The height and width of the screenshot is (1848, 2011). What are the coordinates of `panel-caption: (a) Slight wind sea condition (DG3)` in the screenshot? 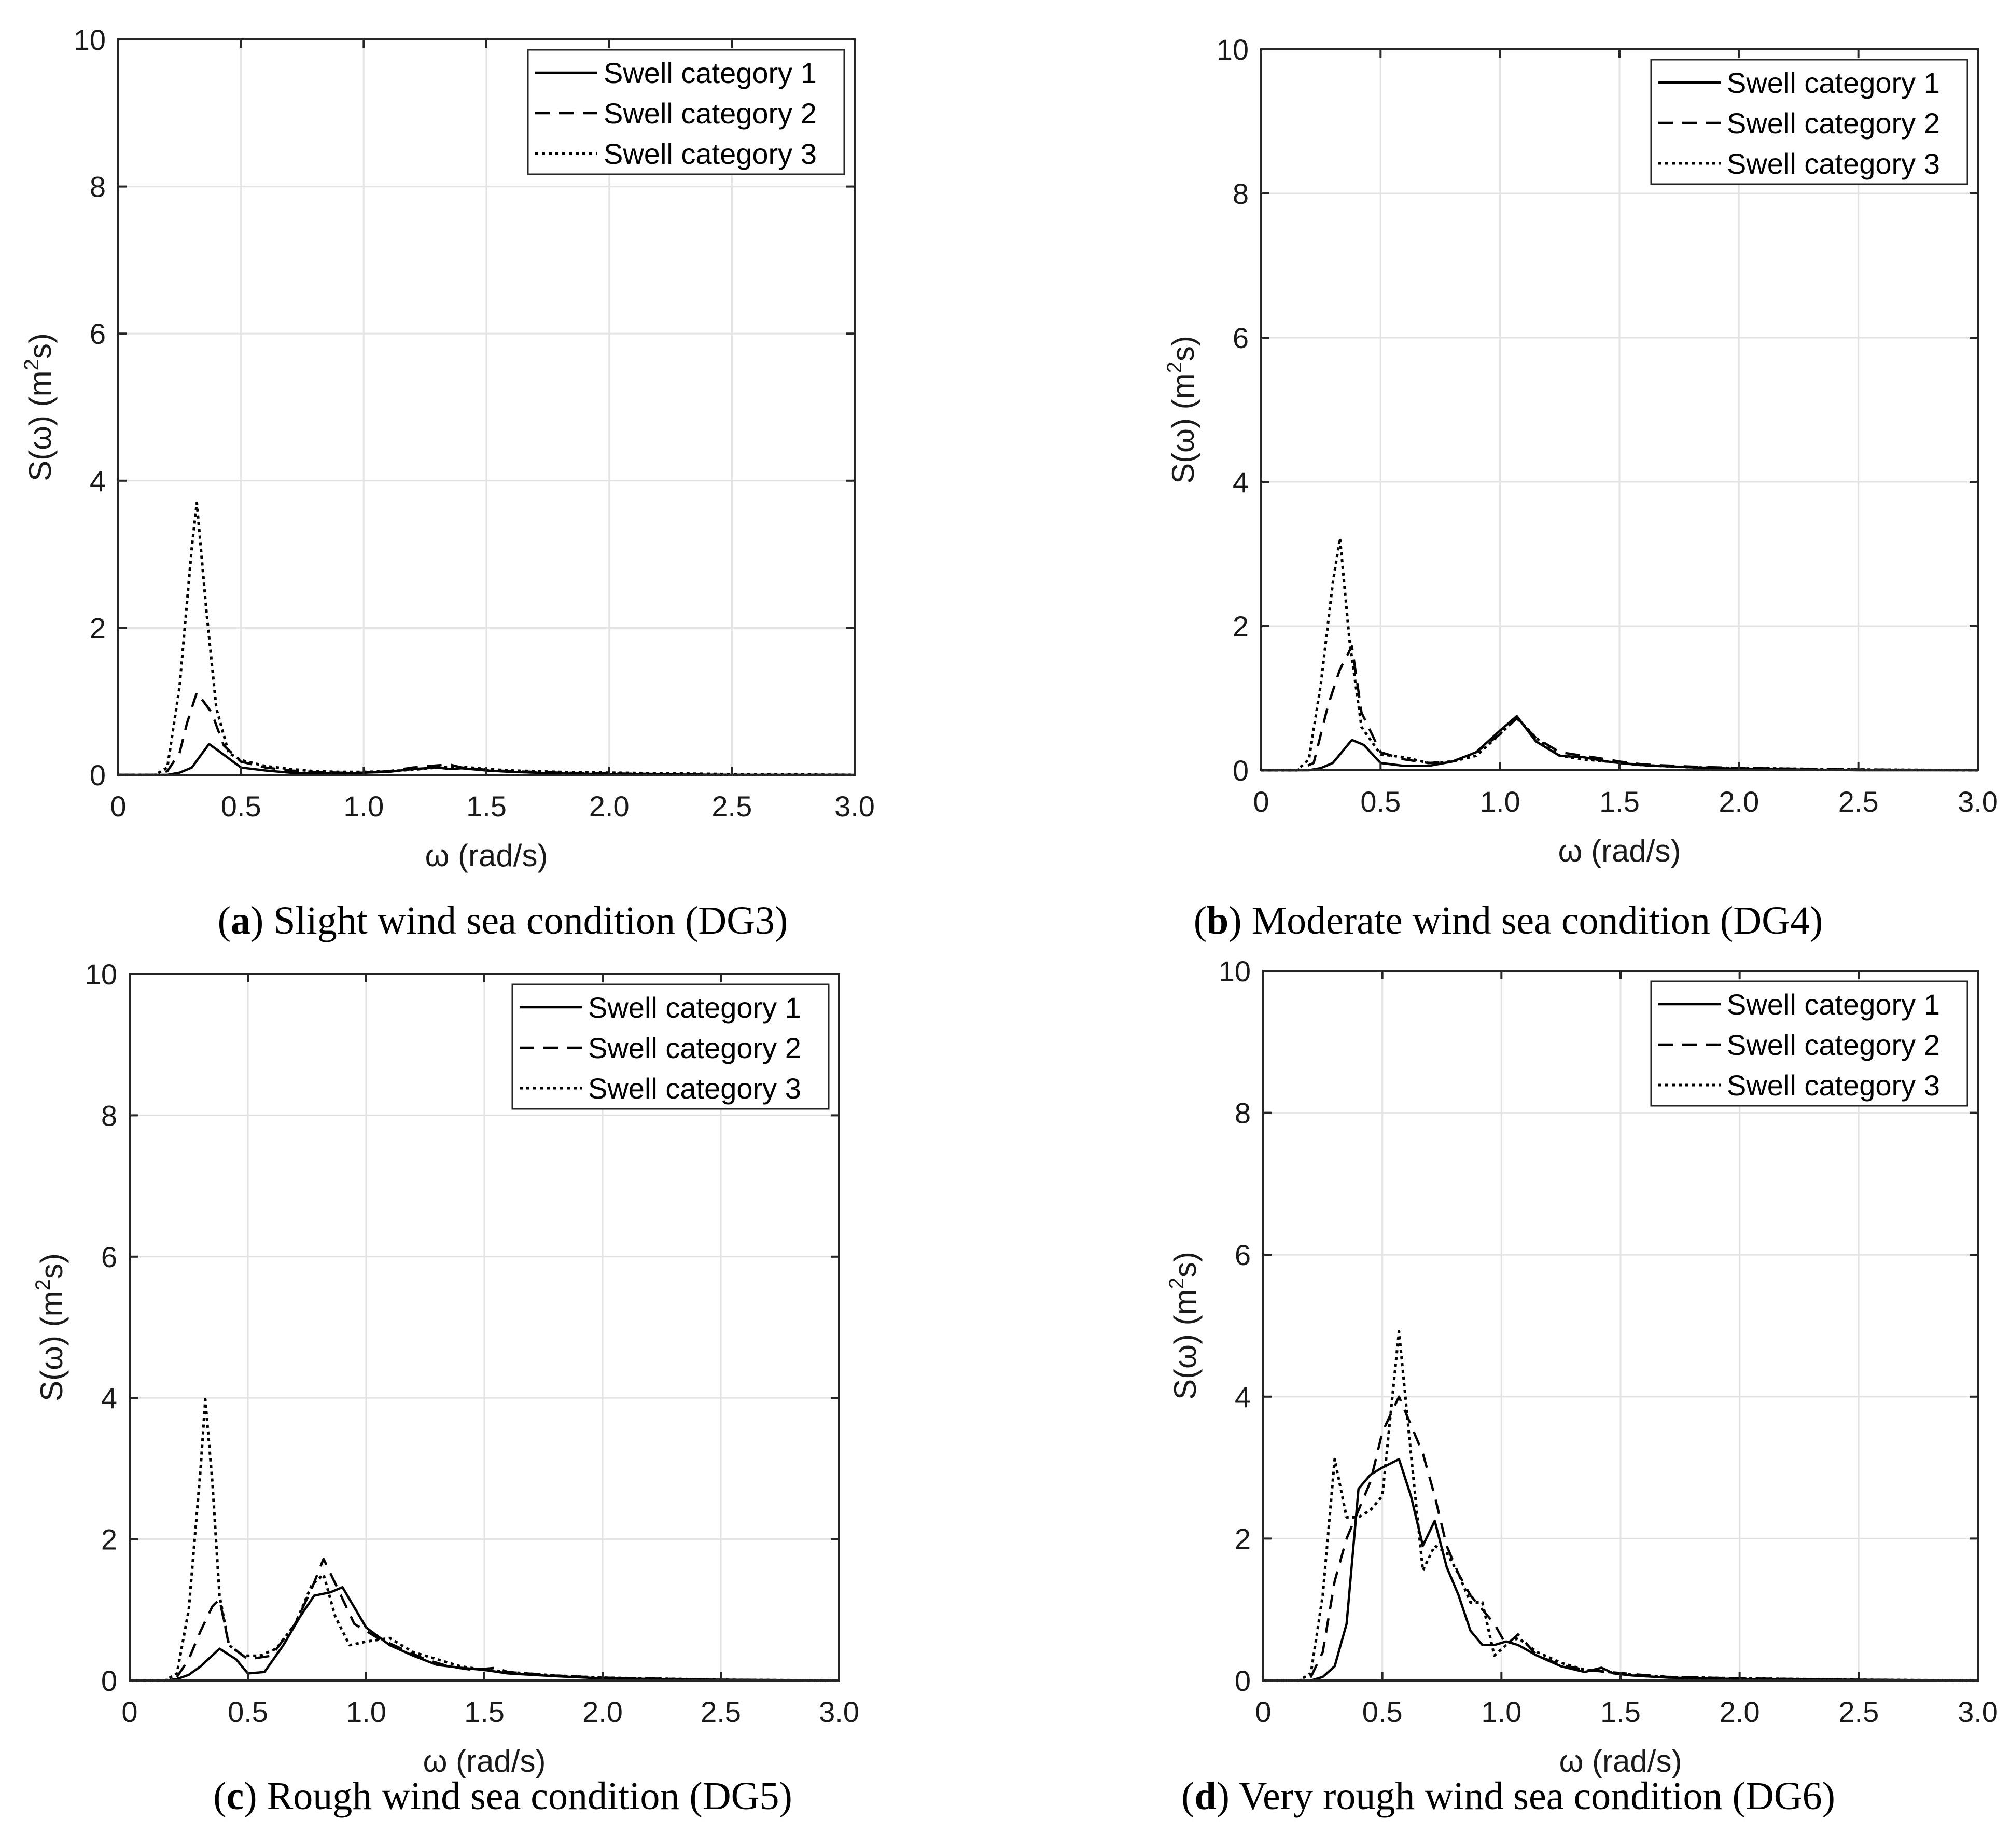 It's located at (503, 920).